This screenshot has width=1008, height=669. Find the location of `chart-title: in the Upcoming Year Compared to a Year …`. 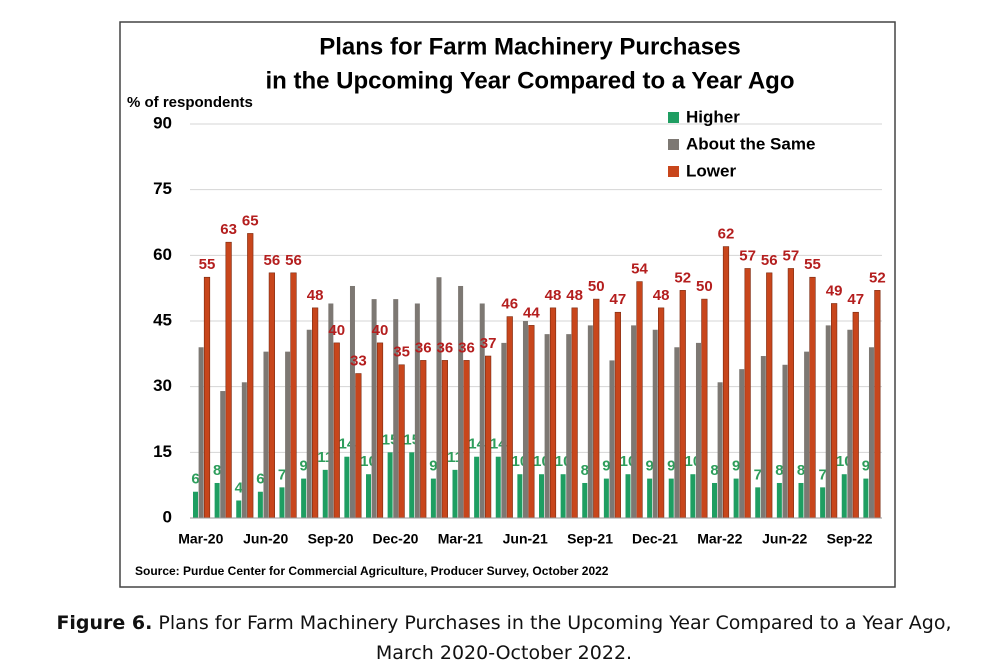

chart-title: in the Upcoming Year Compared to a Year … is located at coordinates (529, 80).